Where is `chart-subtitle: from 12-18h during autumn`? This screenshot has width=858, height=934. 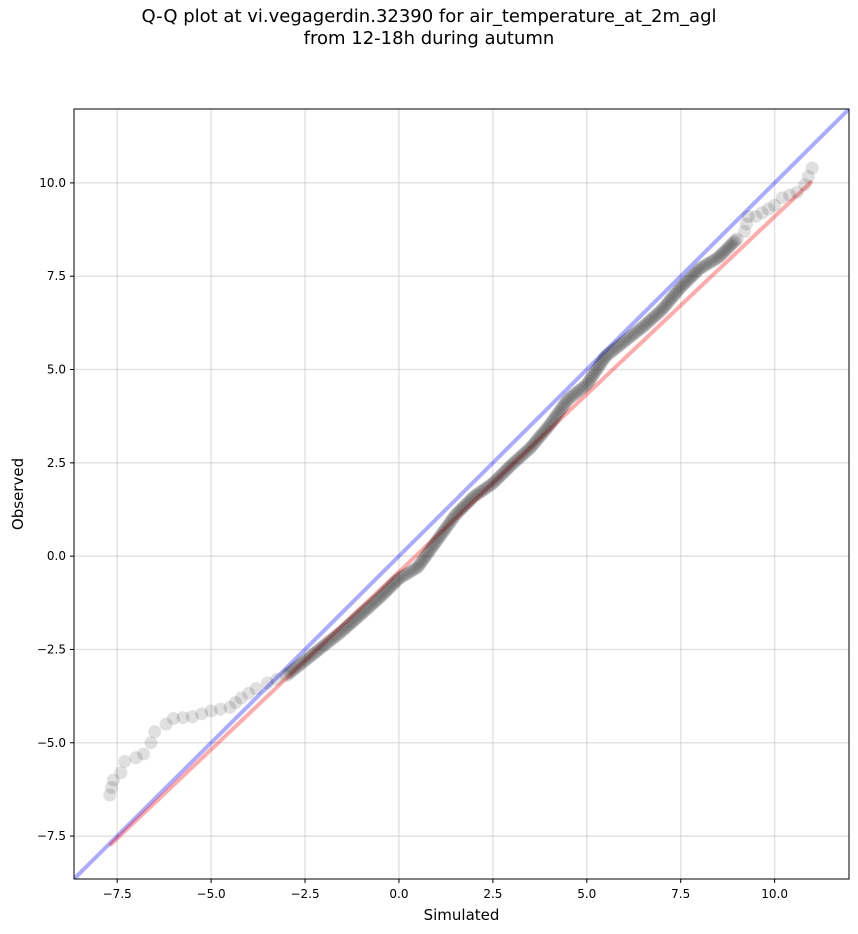
chart-subtitle: from 12-18h during autumn is located at coordinates (429, 38).